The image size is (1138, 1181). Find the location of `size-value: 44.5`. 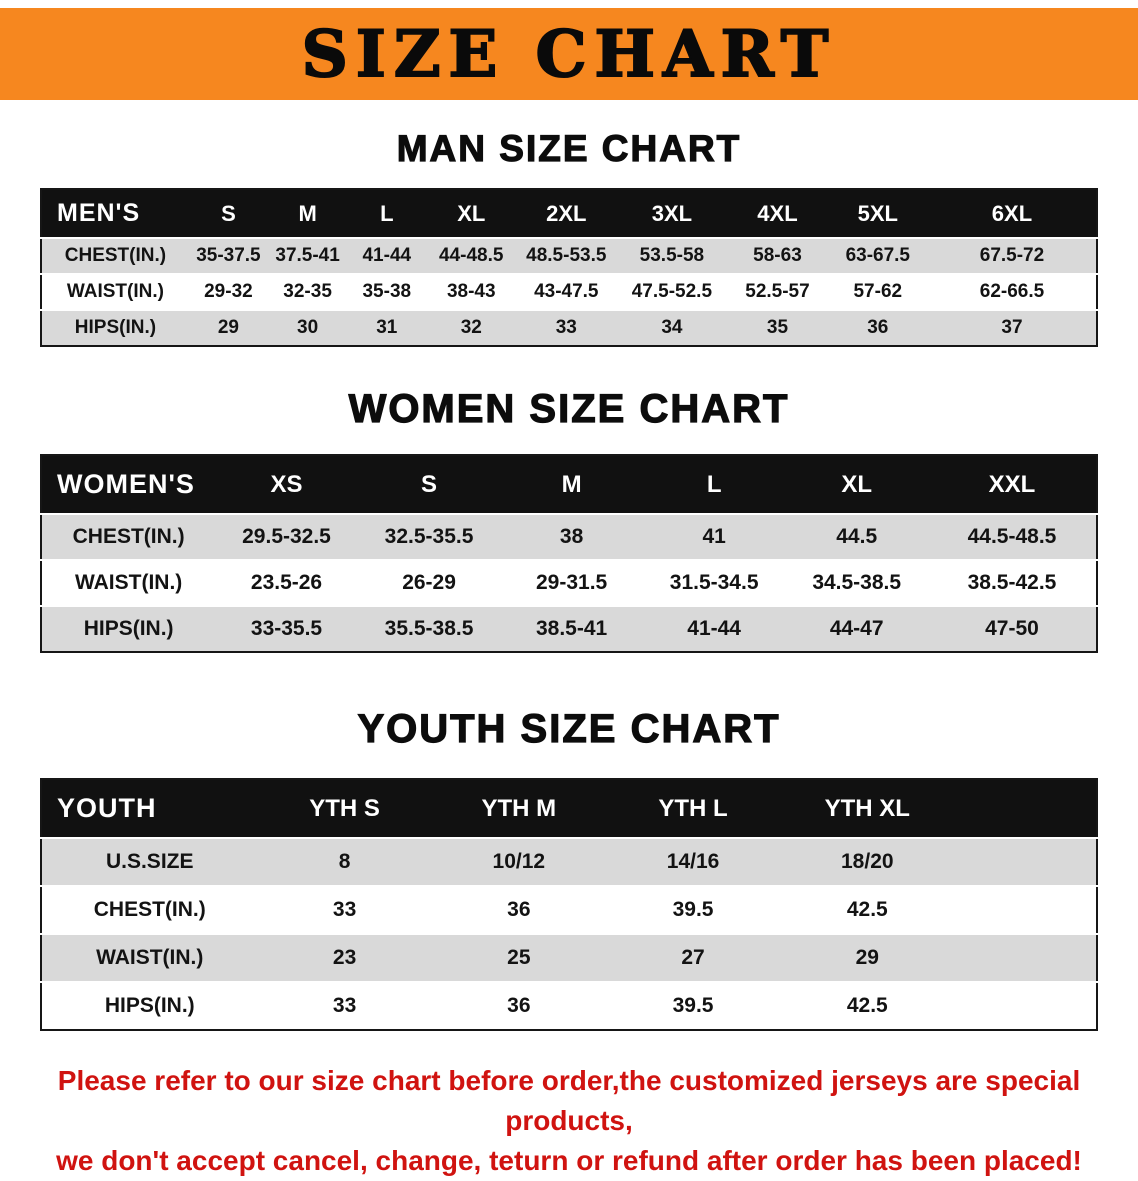

size-value: 44.5 is located at coordinates (857, 536).